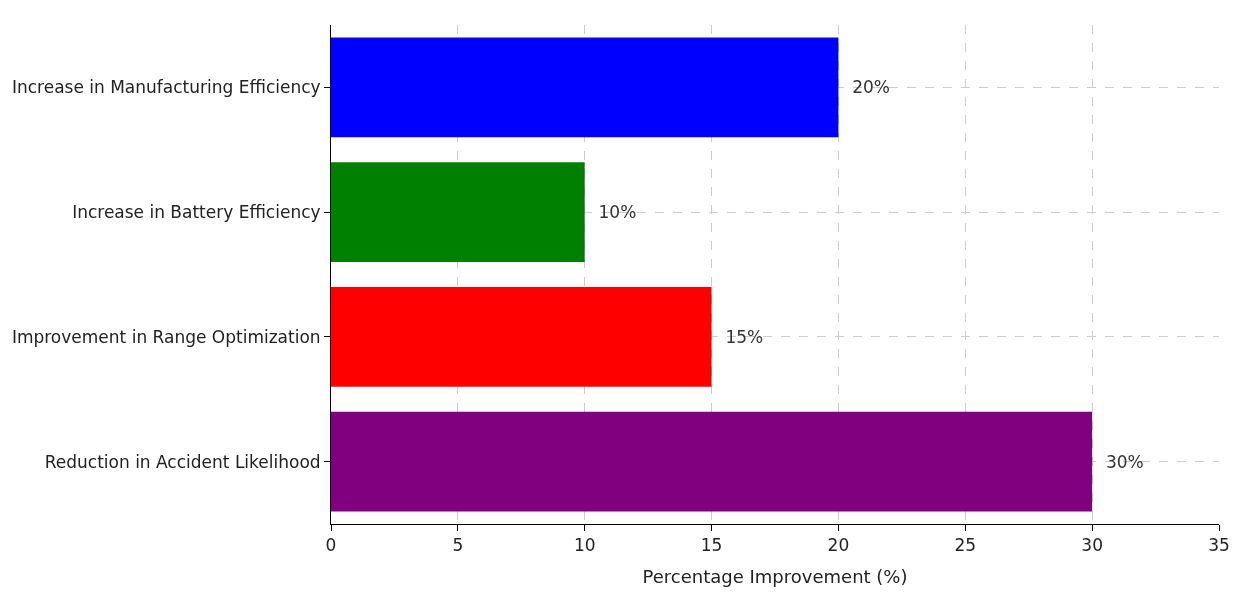 The image size is (1242, 595). I want to click on x-tick-label: 15, so click(711, 545).